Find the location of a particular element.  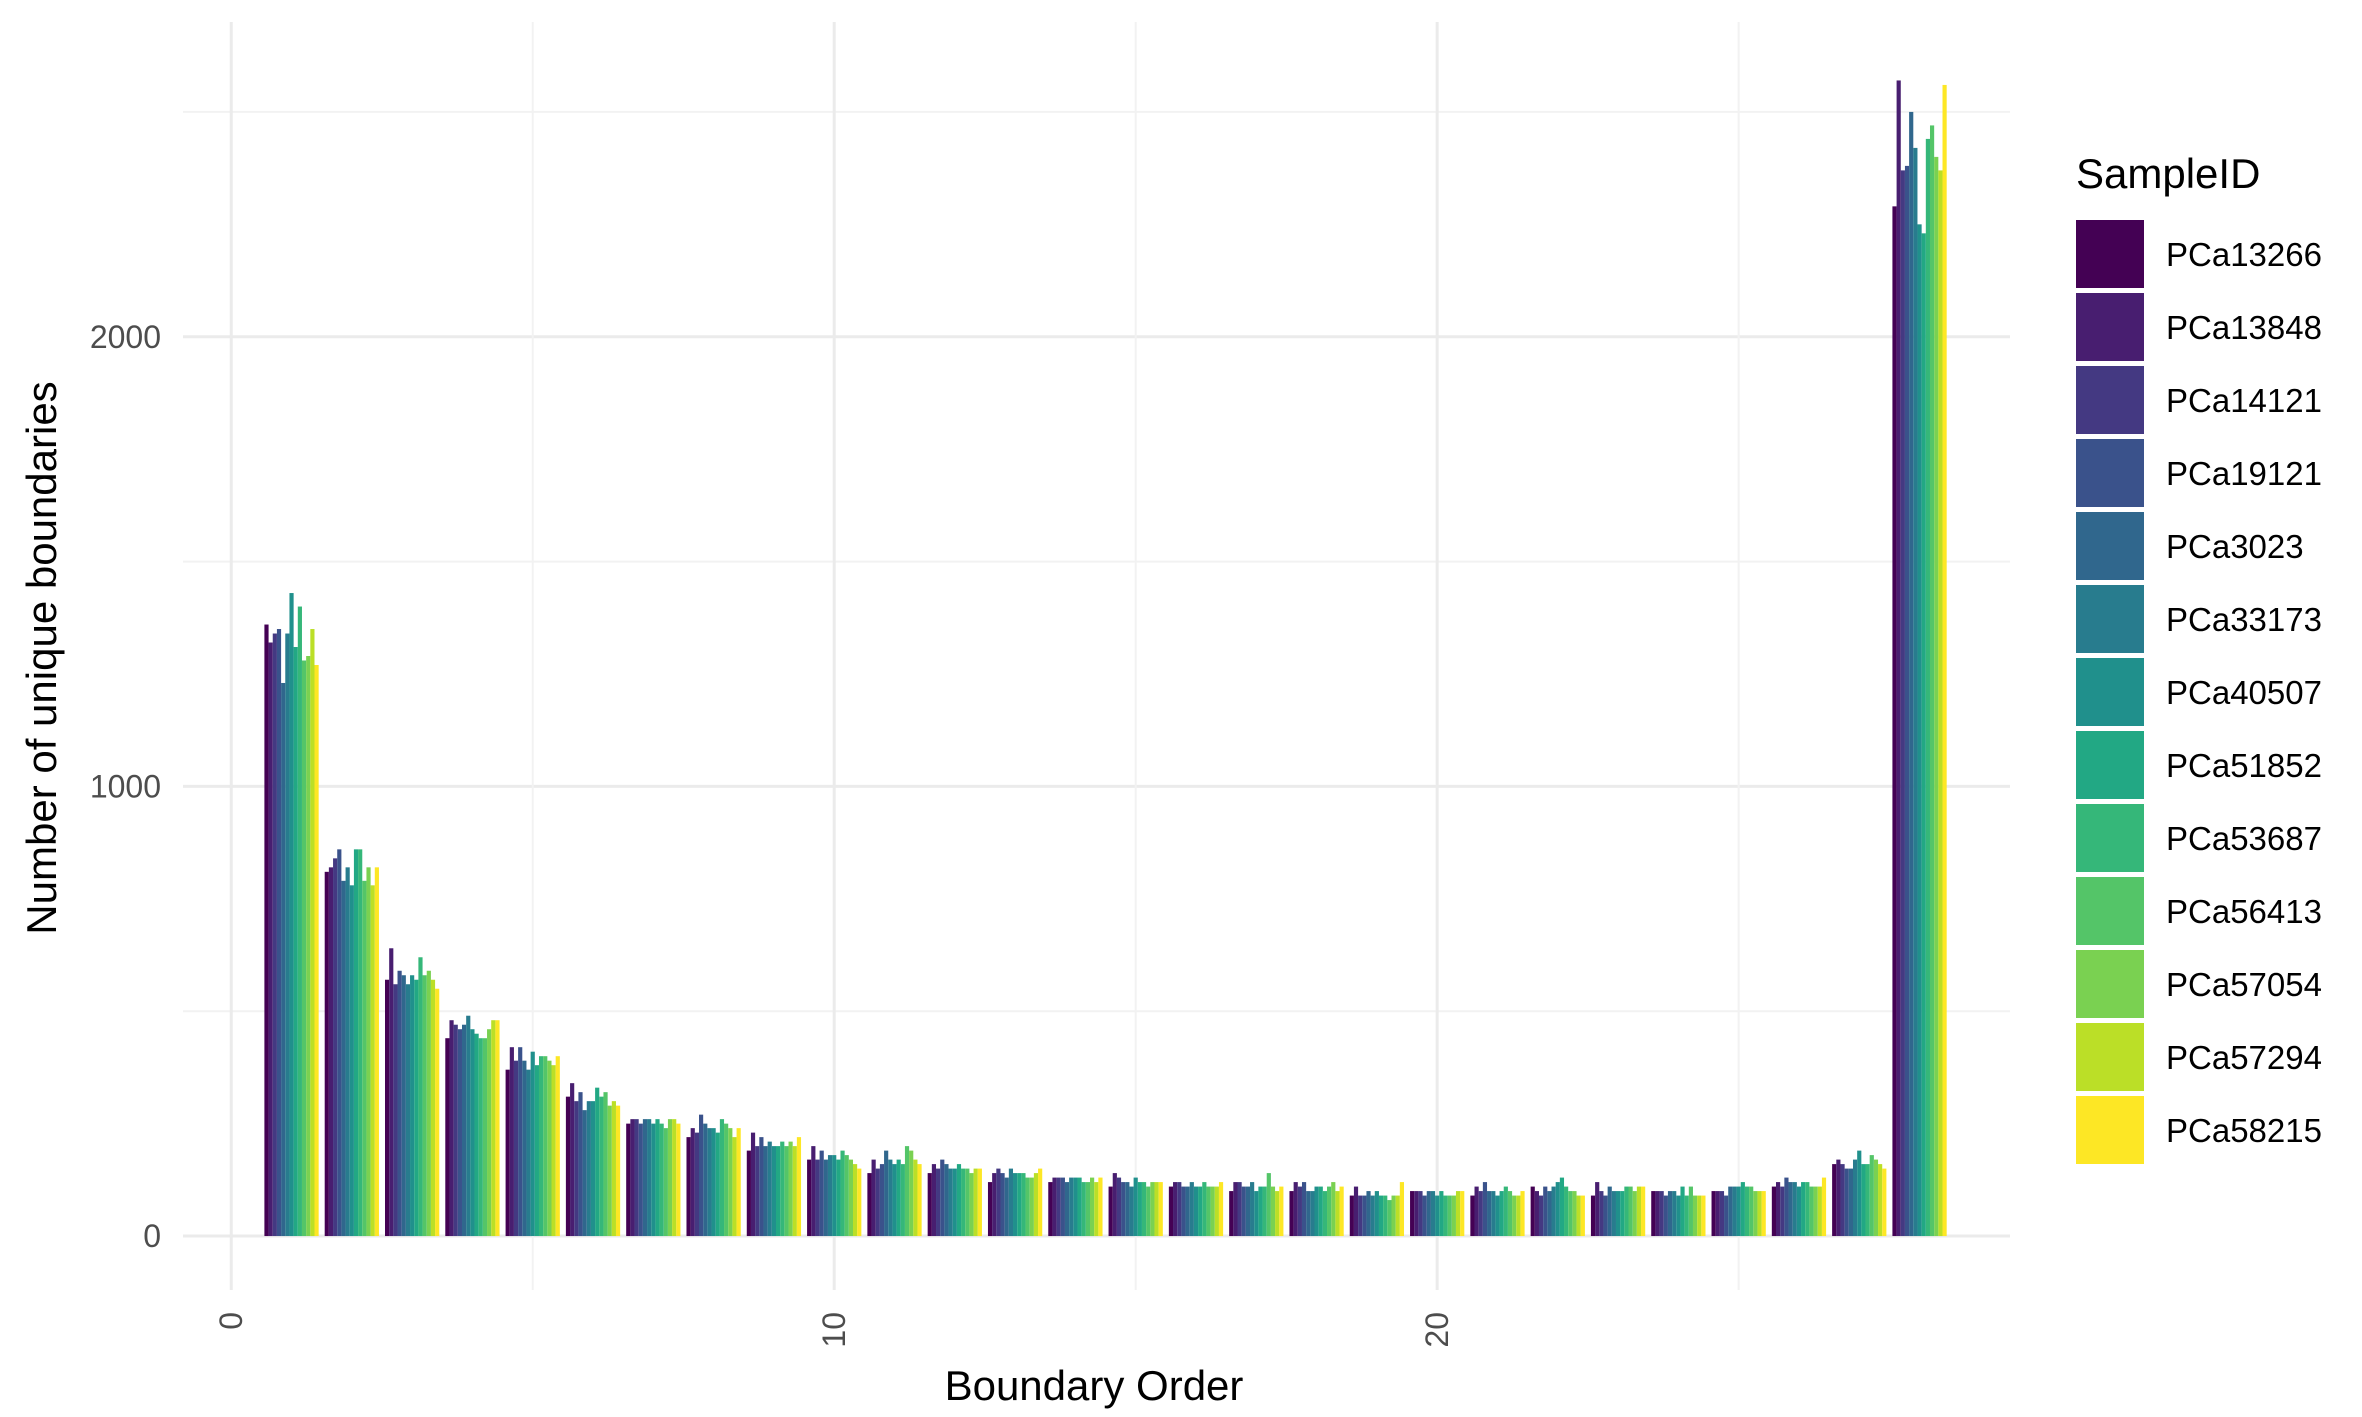

y-axis-title: Number of unique boundaries is located at coordinates (41, 657).